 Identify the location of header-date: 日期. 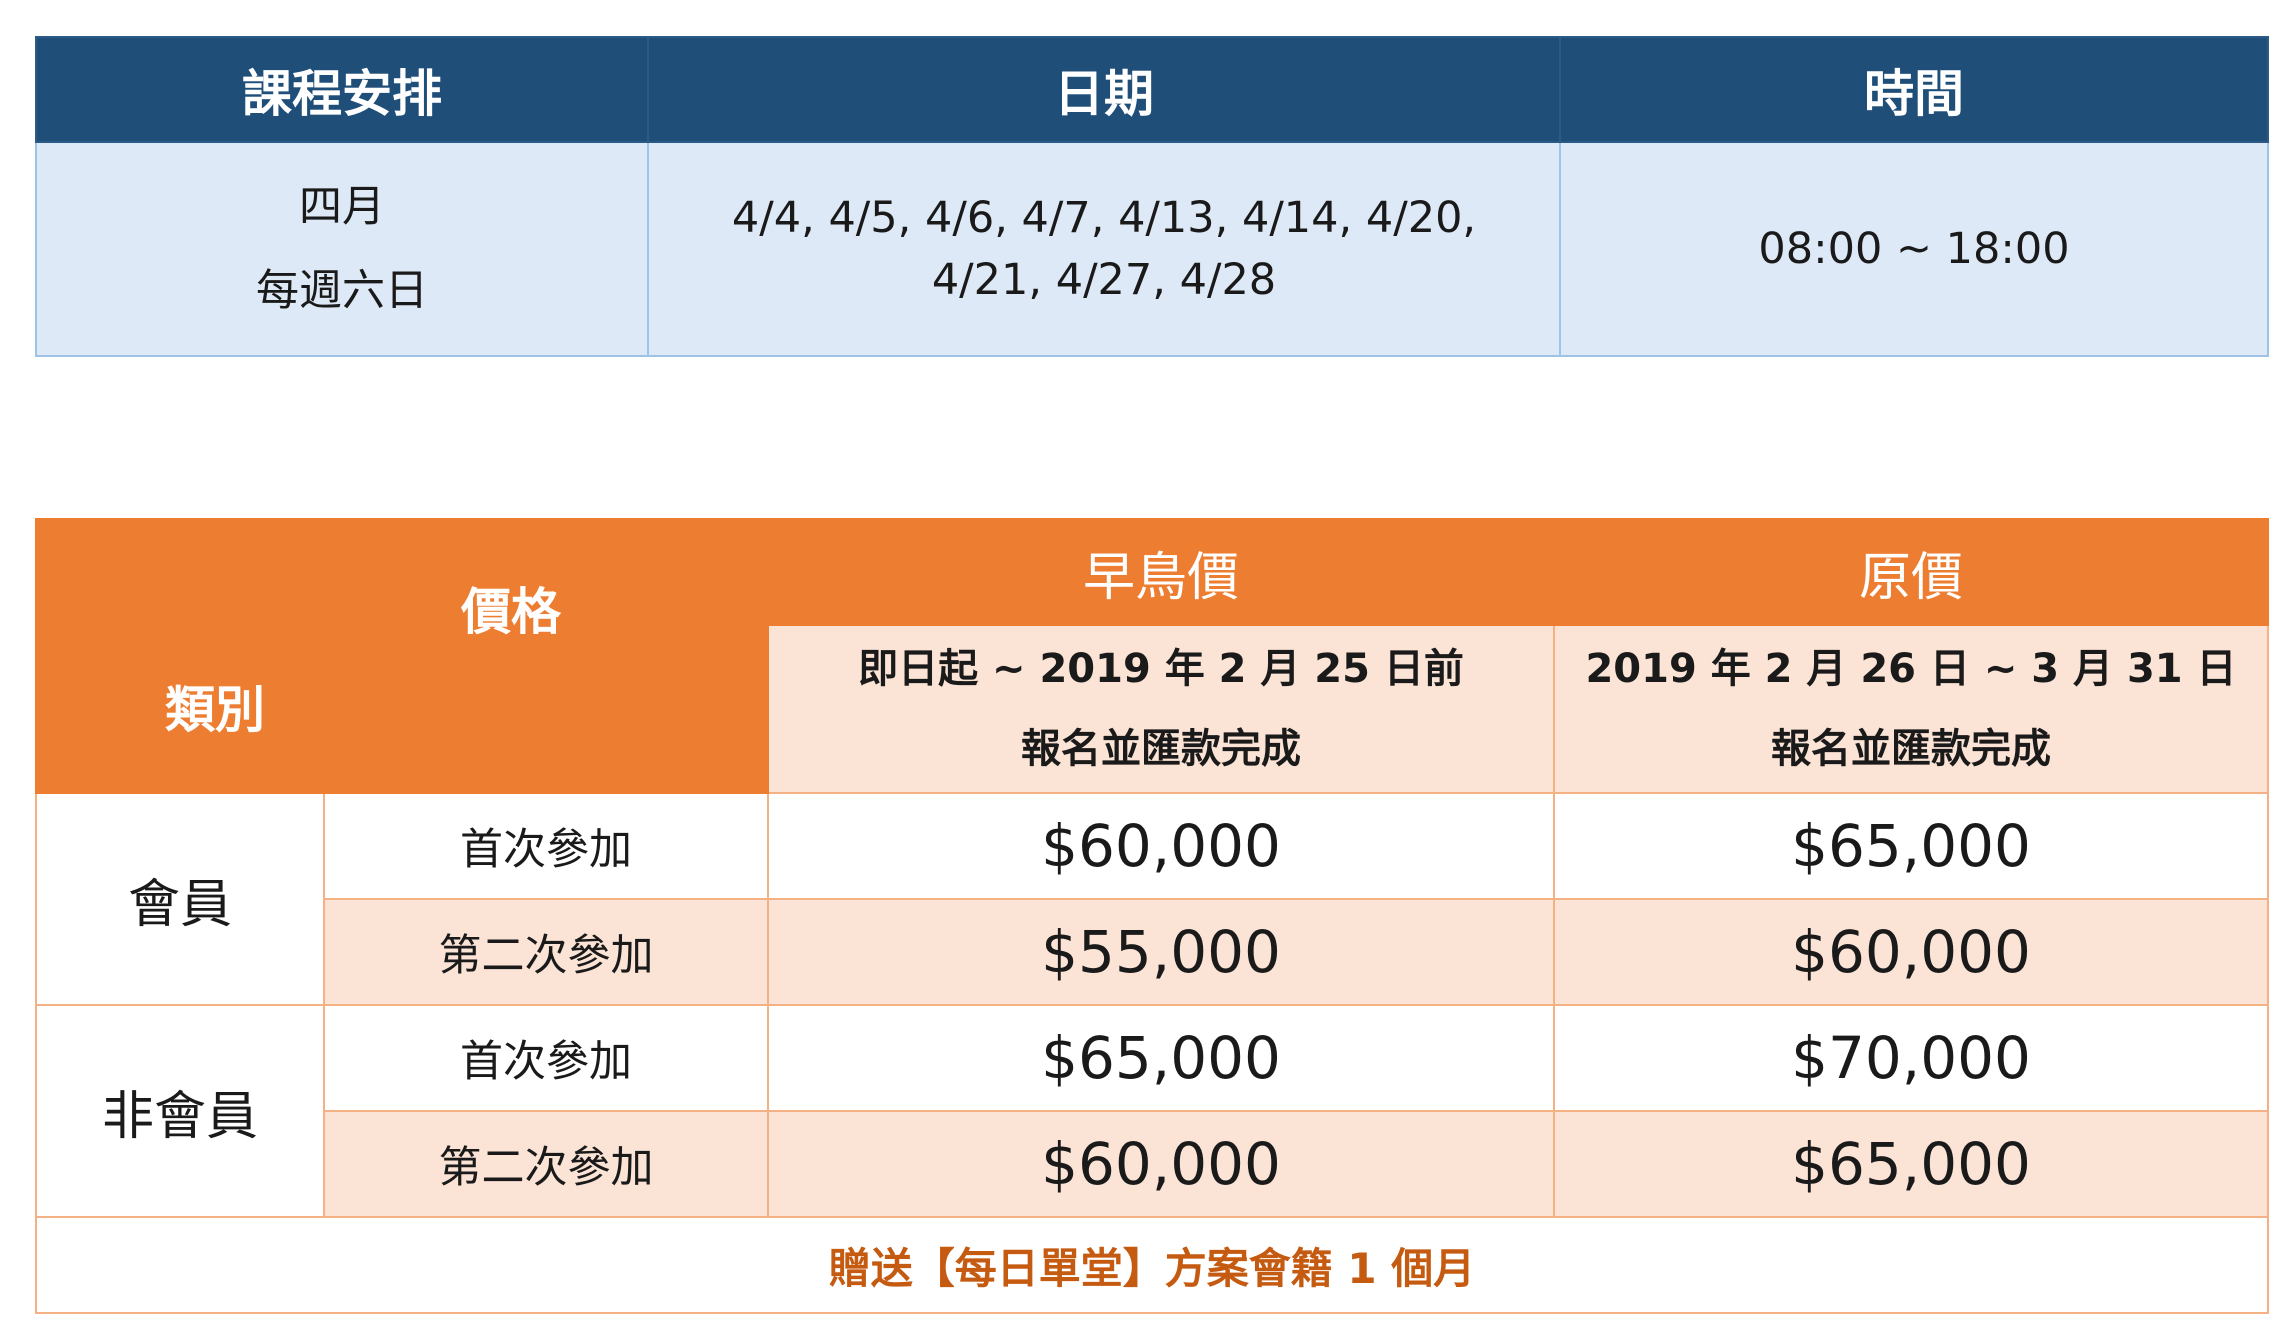
(1104, 89).